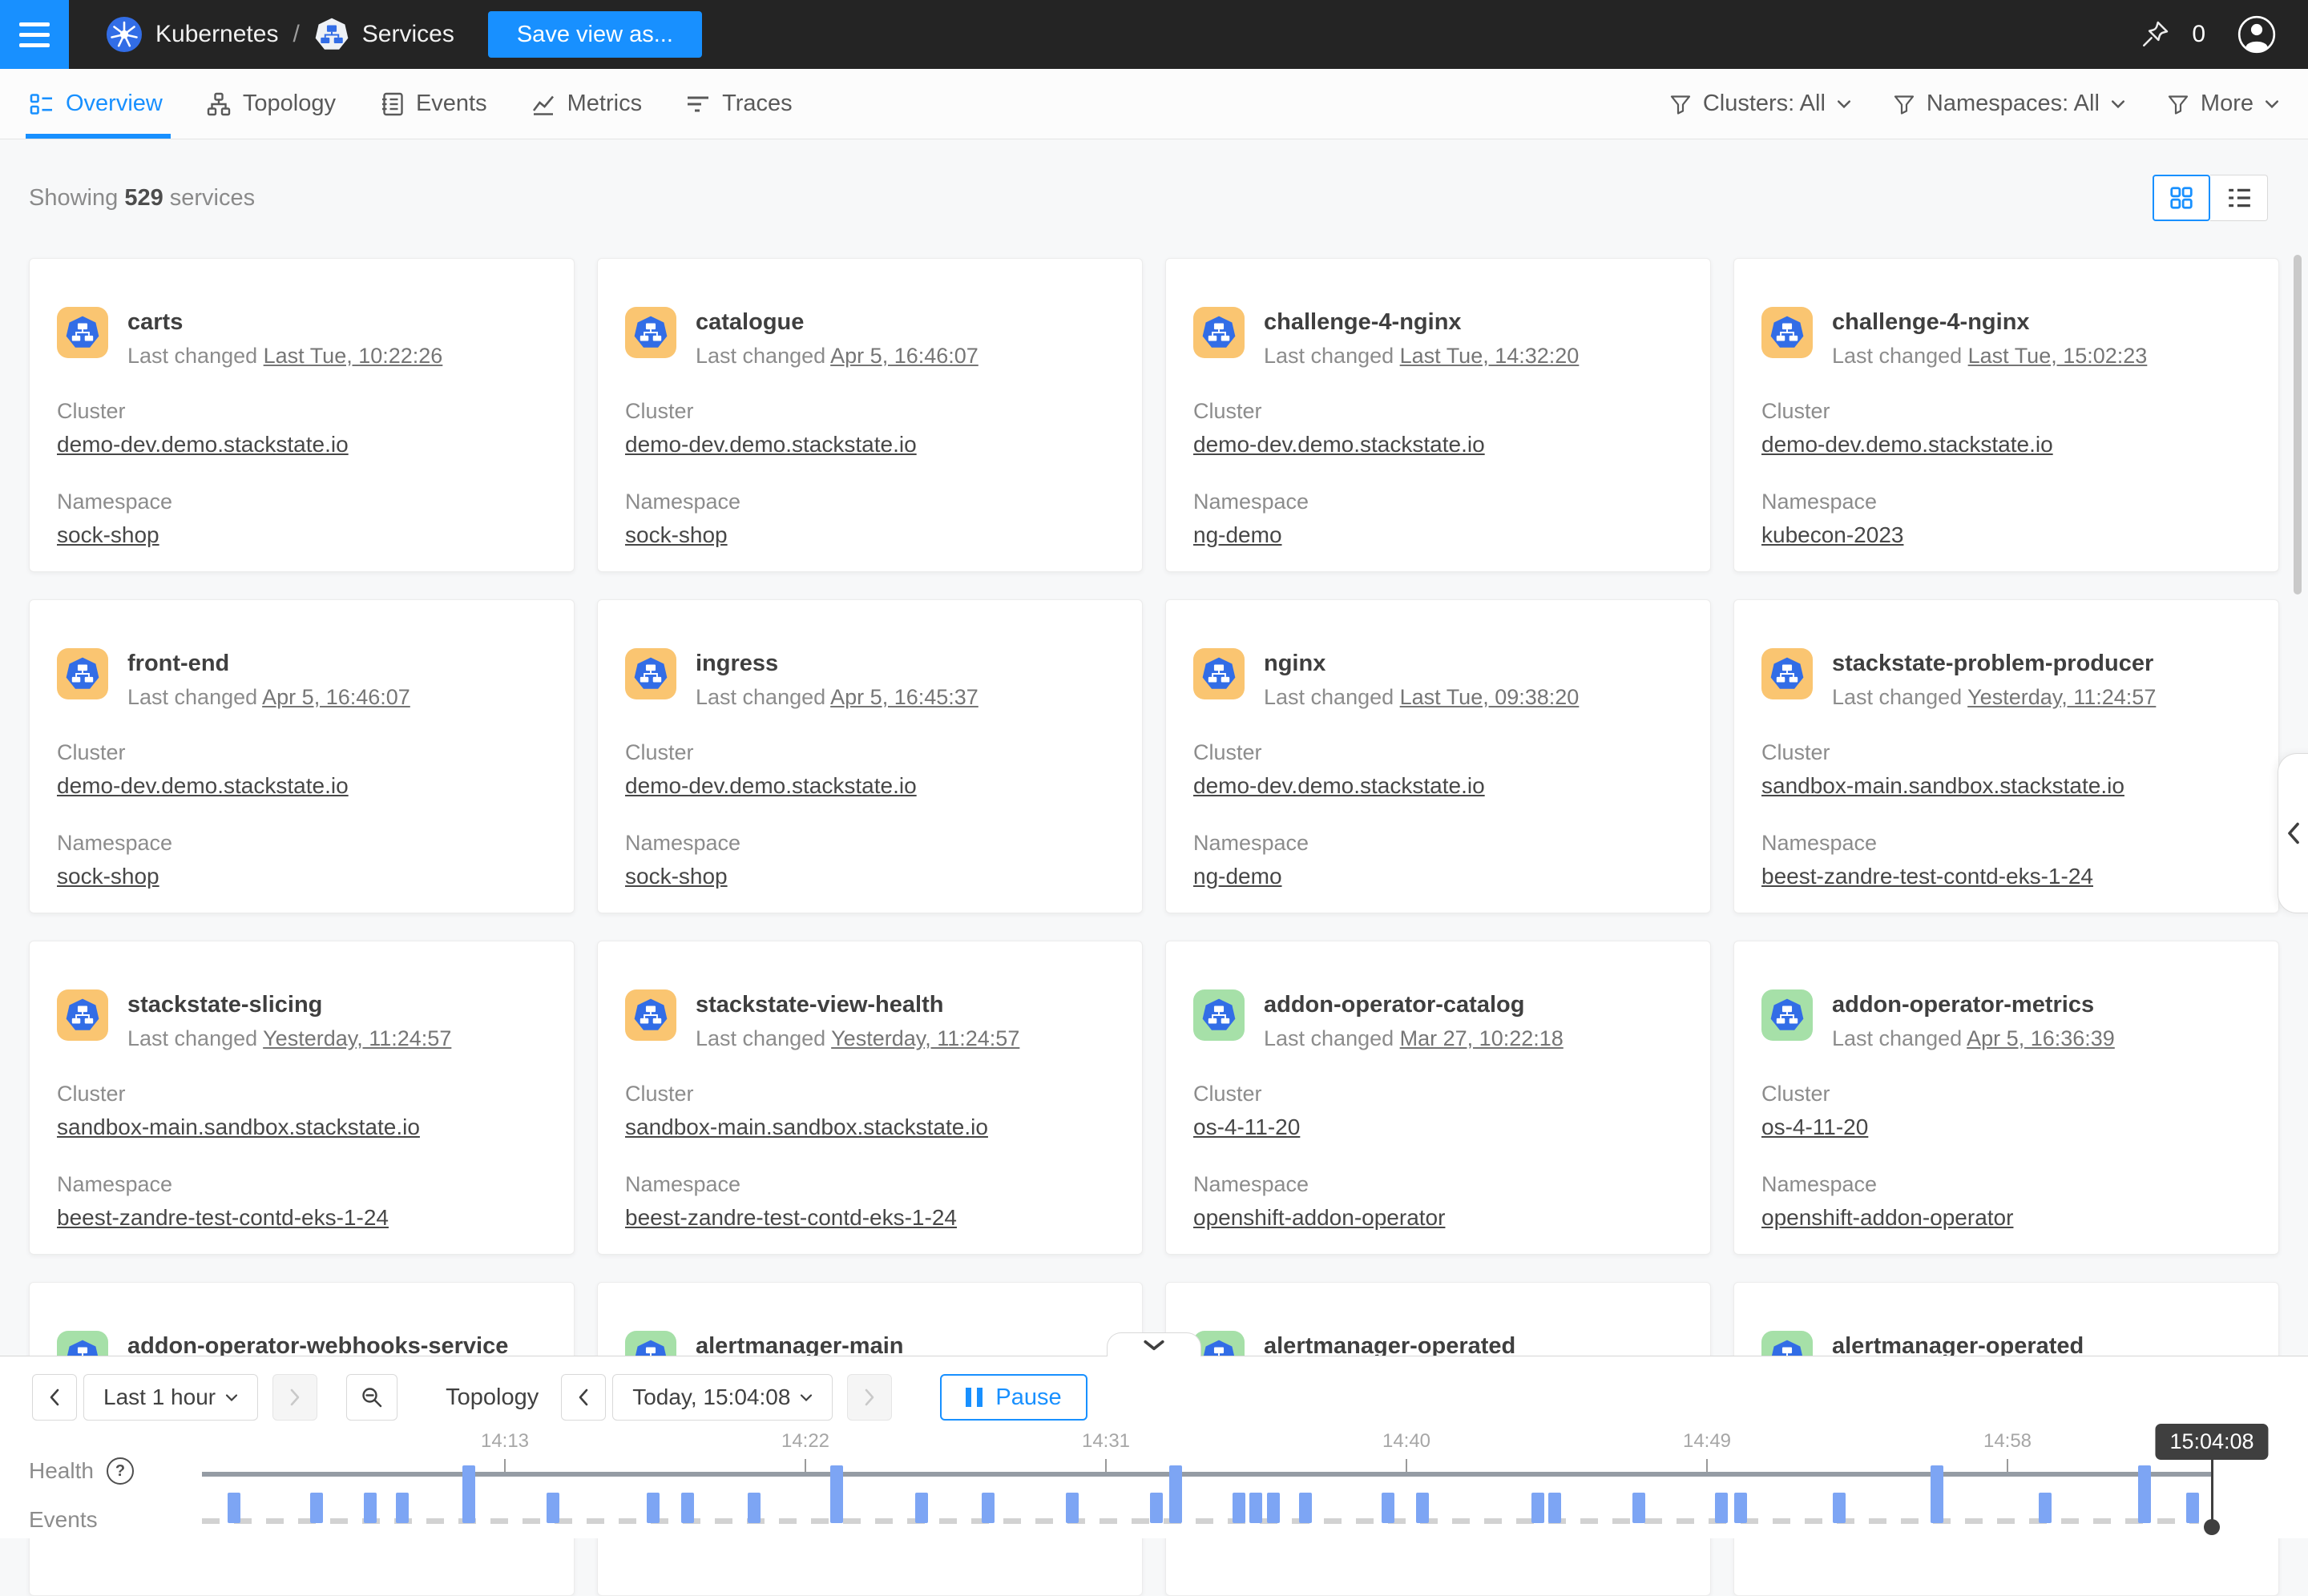 This screenshot has width=2308, height=1596. What do you see at coordinates (1760, 104) in the screenshot?
I see `clusters-filter: Clusters: All` at bounding box center [1760, 104].